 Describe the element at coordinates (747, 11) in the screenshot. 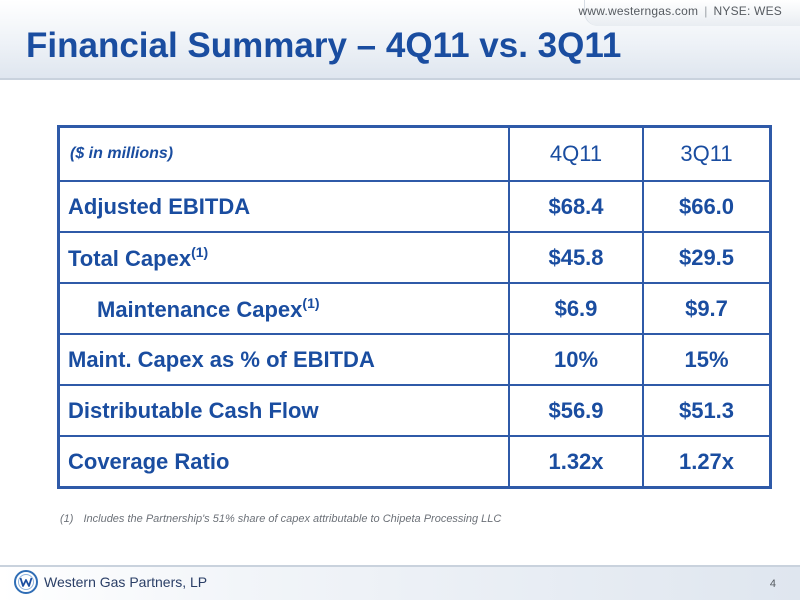

I see `ticker-label: NYSE: WES` at that location.